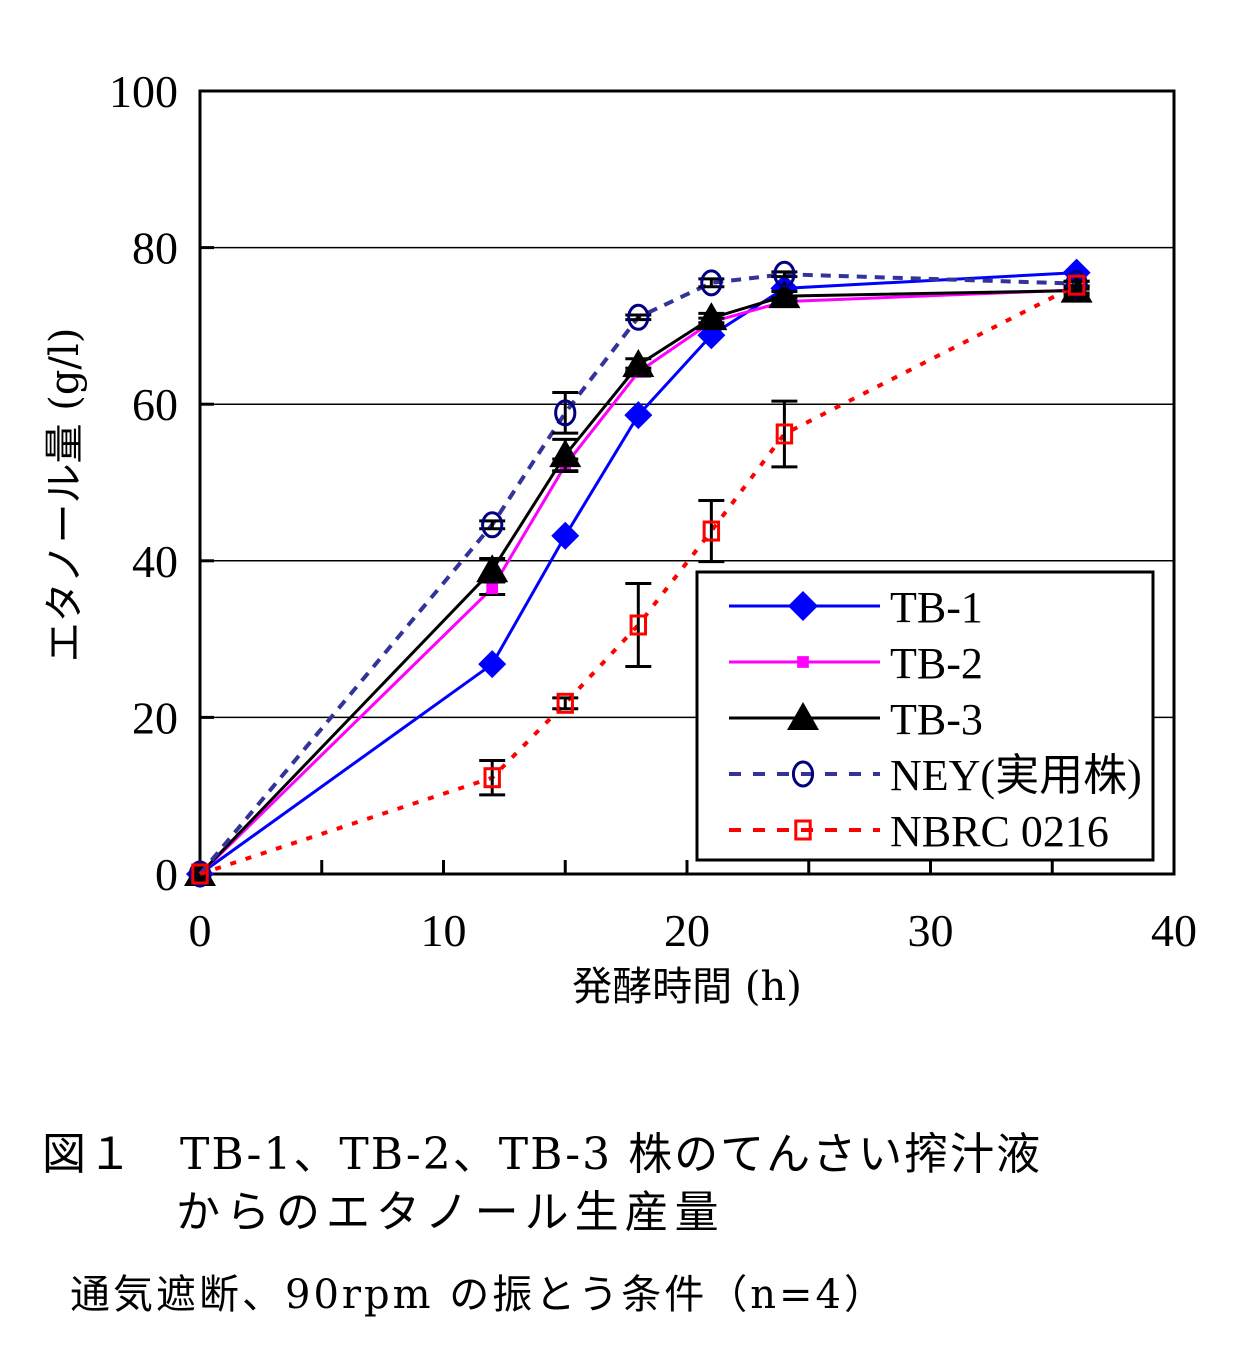 This screenshot has height=1352, width=1251. I want to click on x-axis-title: 発酵時間 (h), so click(687, 987).